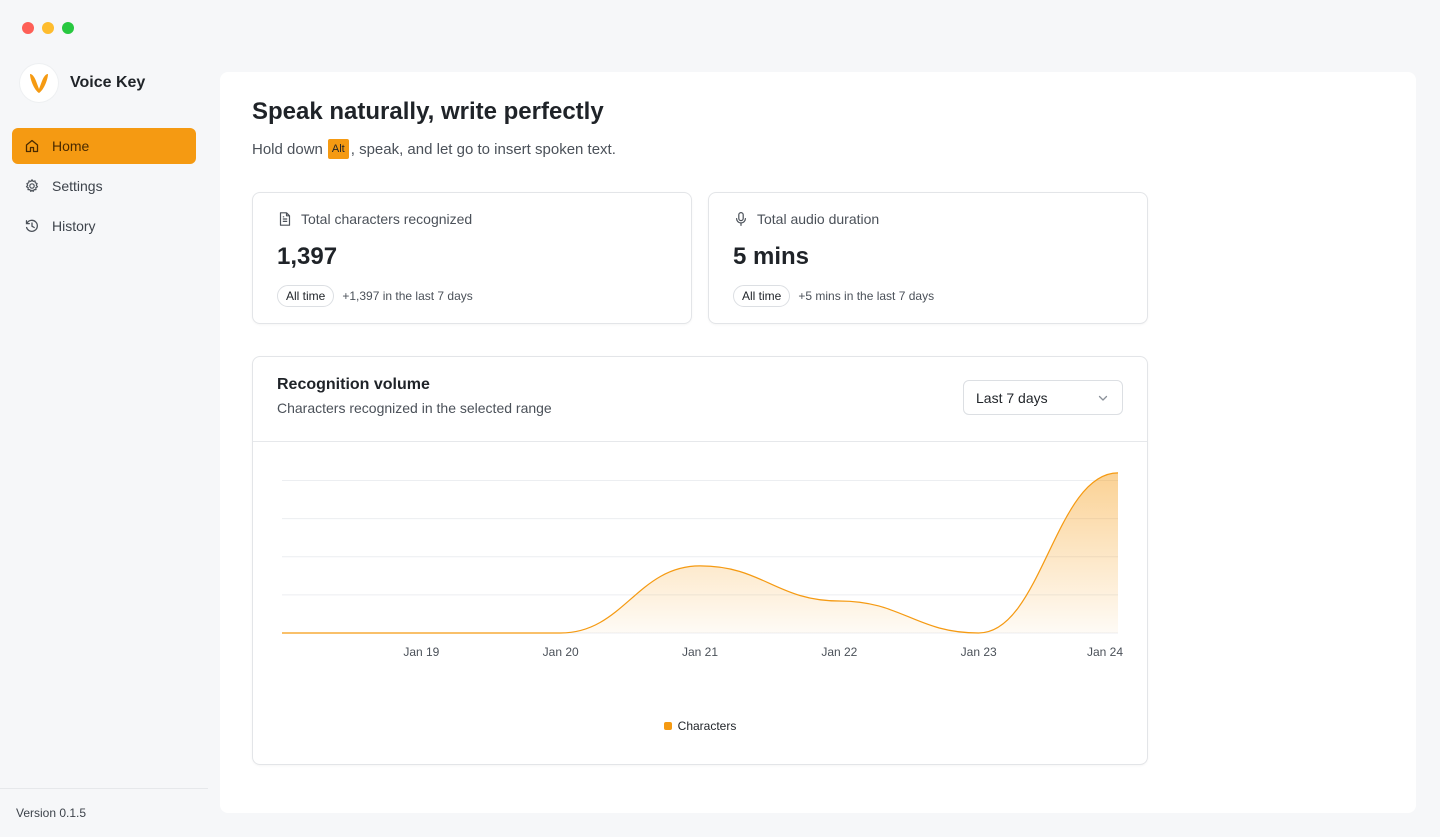 This screenshot has width=1440, height=837. What do you see at coordinates (287, 149) in the screenshot?
I see `subtitle-prefix: Hold down` at bounding box center [287, 149].